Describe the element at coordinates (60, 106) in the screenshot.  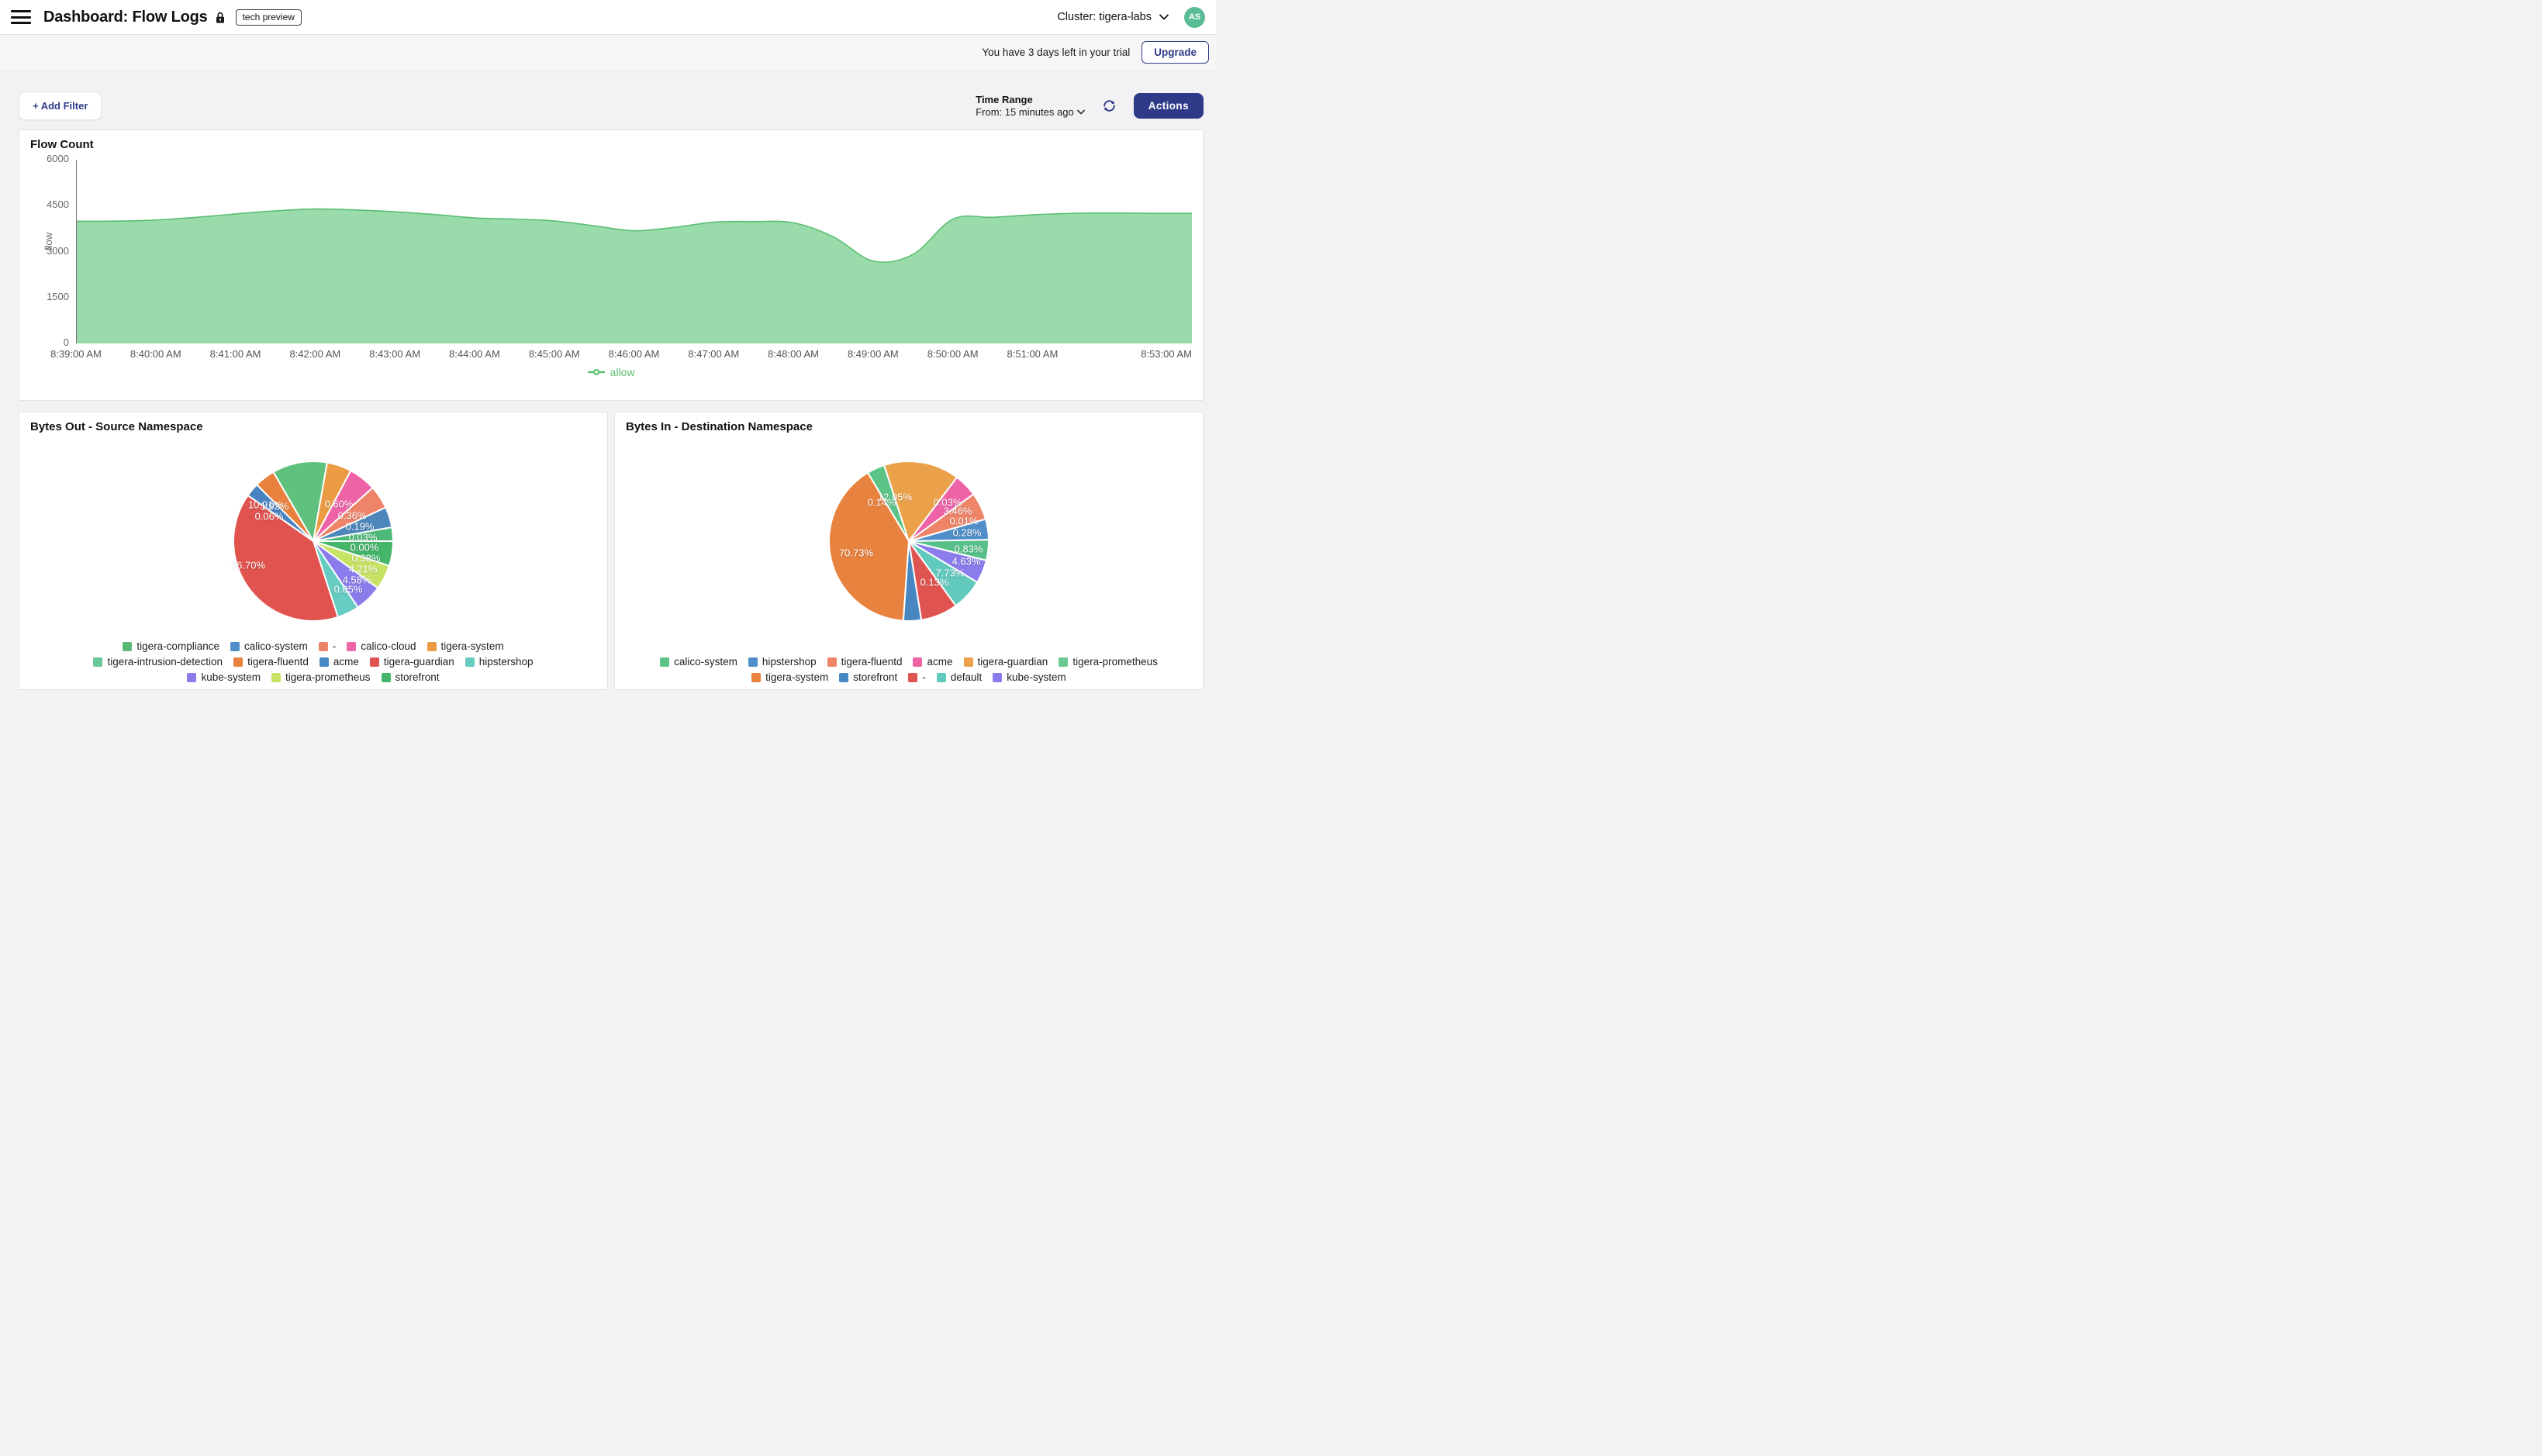
I see `add-filter-button: + Add Filter` at that location.